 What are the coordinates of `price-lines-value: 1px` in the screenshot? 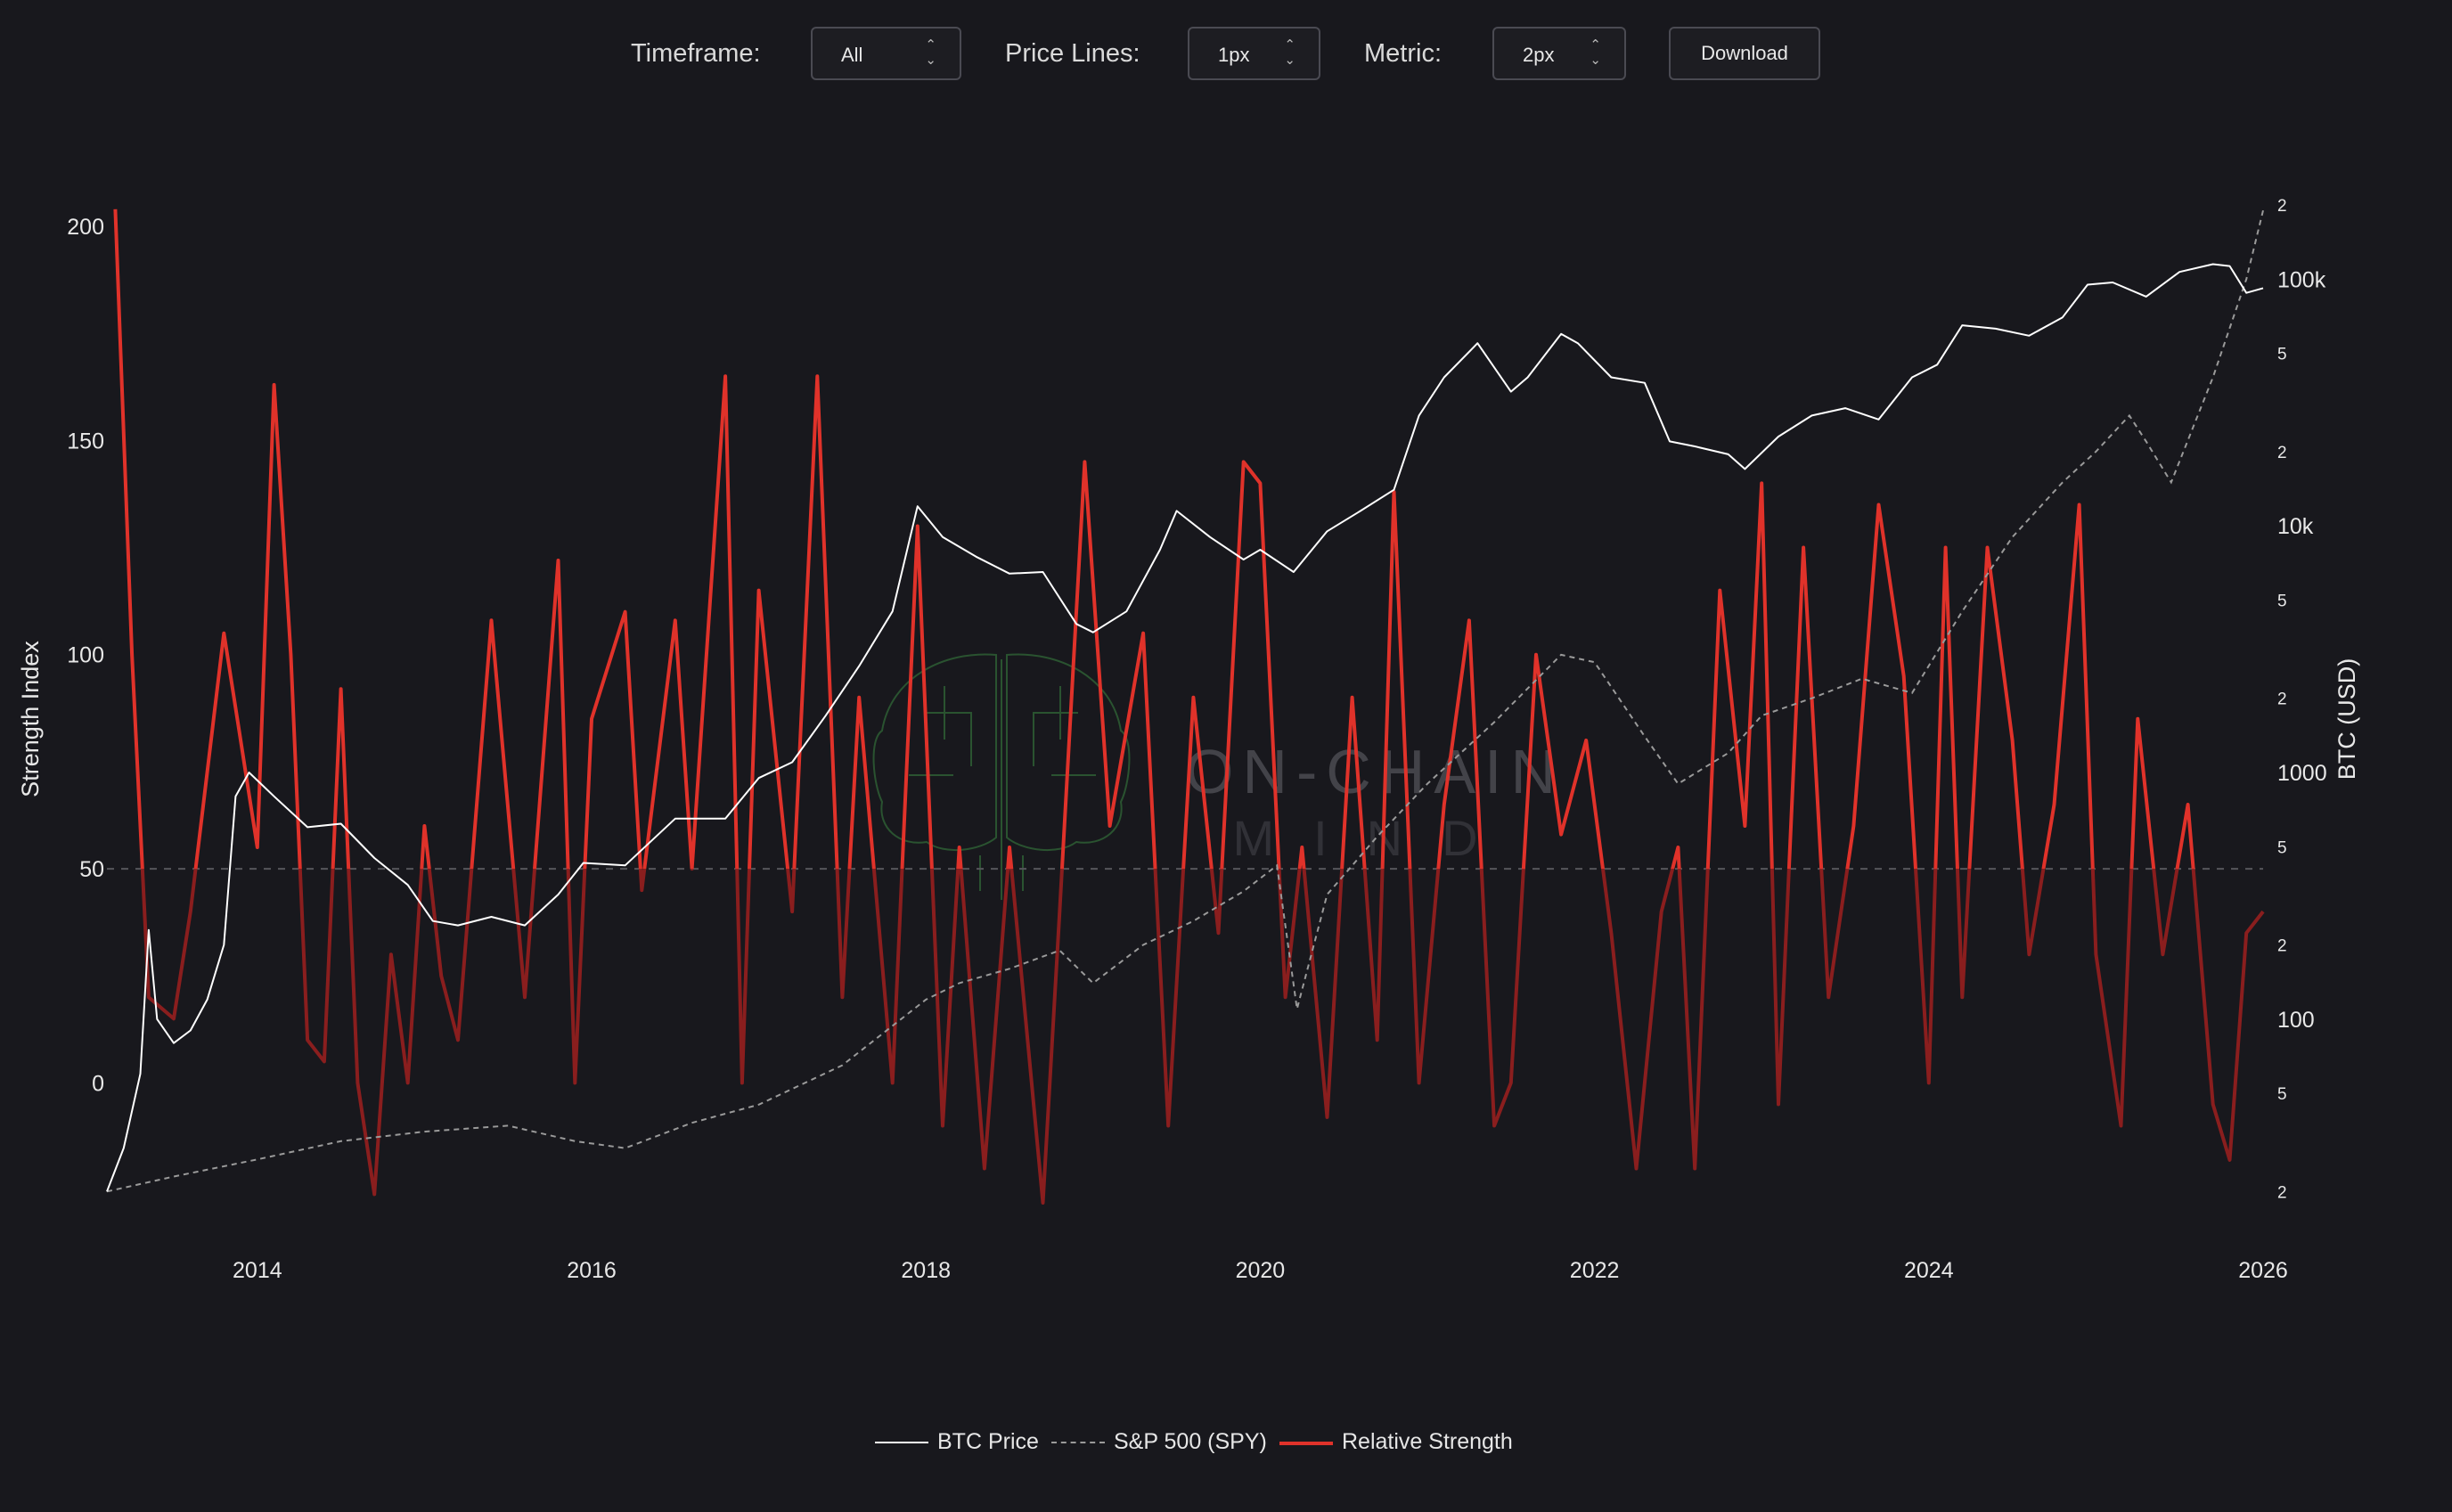 It's located at (1234, 55).